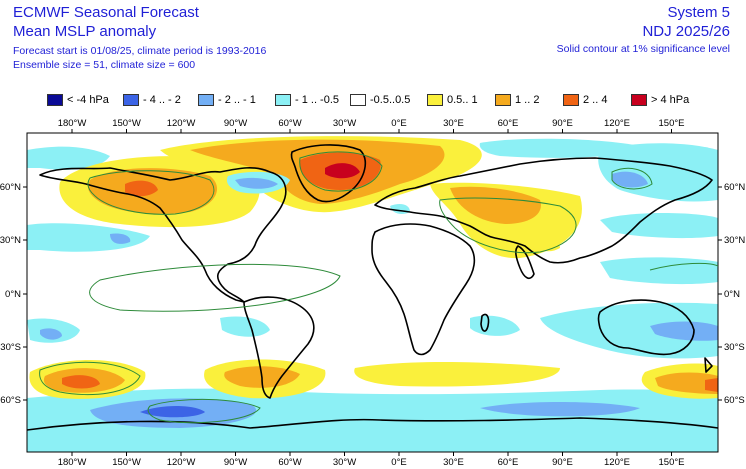  Describe the element at coordinates (698, 12) in the screenshot. I see `system-label: System 5` at that location.